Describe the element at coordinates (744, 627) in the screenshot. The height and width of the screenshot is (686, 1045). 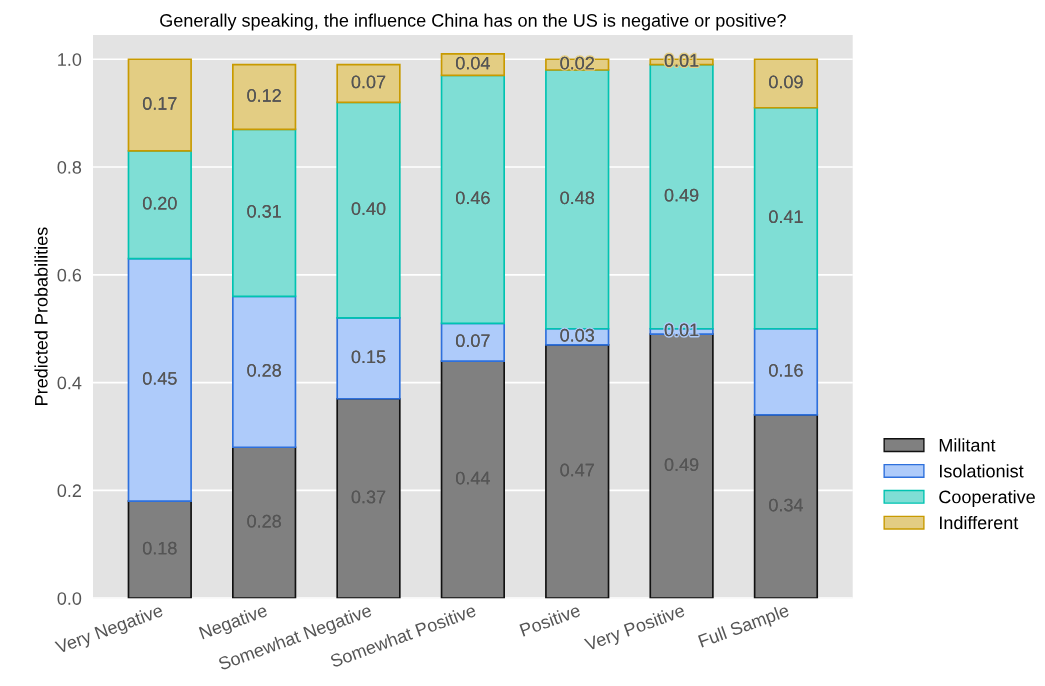
I see `x-tick-label: Full Sample` at that location.